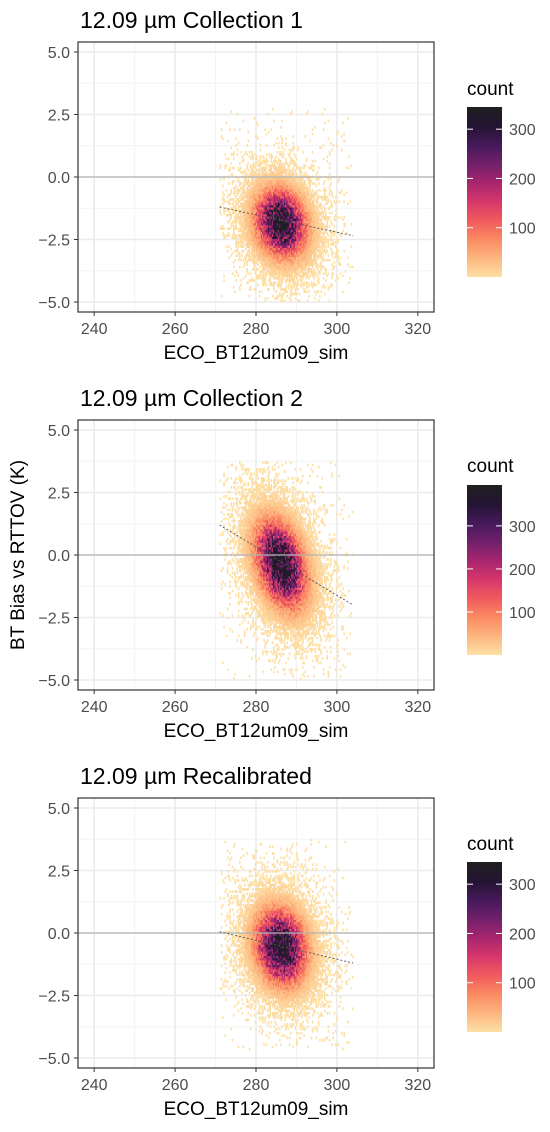 The width and height of the screenshot is (550, 1132). What do you see at coordinates (54, 303) in the screenshot?
I see `y-tick-label: −5.0` at bounding box center [54, 303].